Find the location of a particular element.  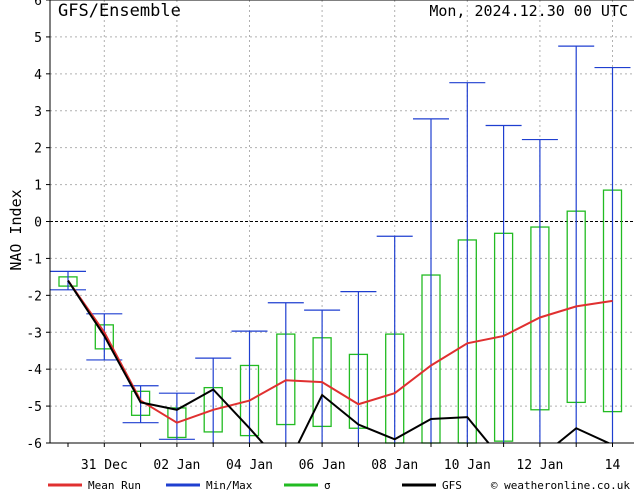

legend-mean-run-label: Mean Run is located at coordinates (114, 484).